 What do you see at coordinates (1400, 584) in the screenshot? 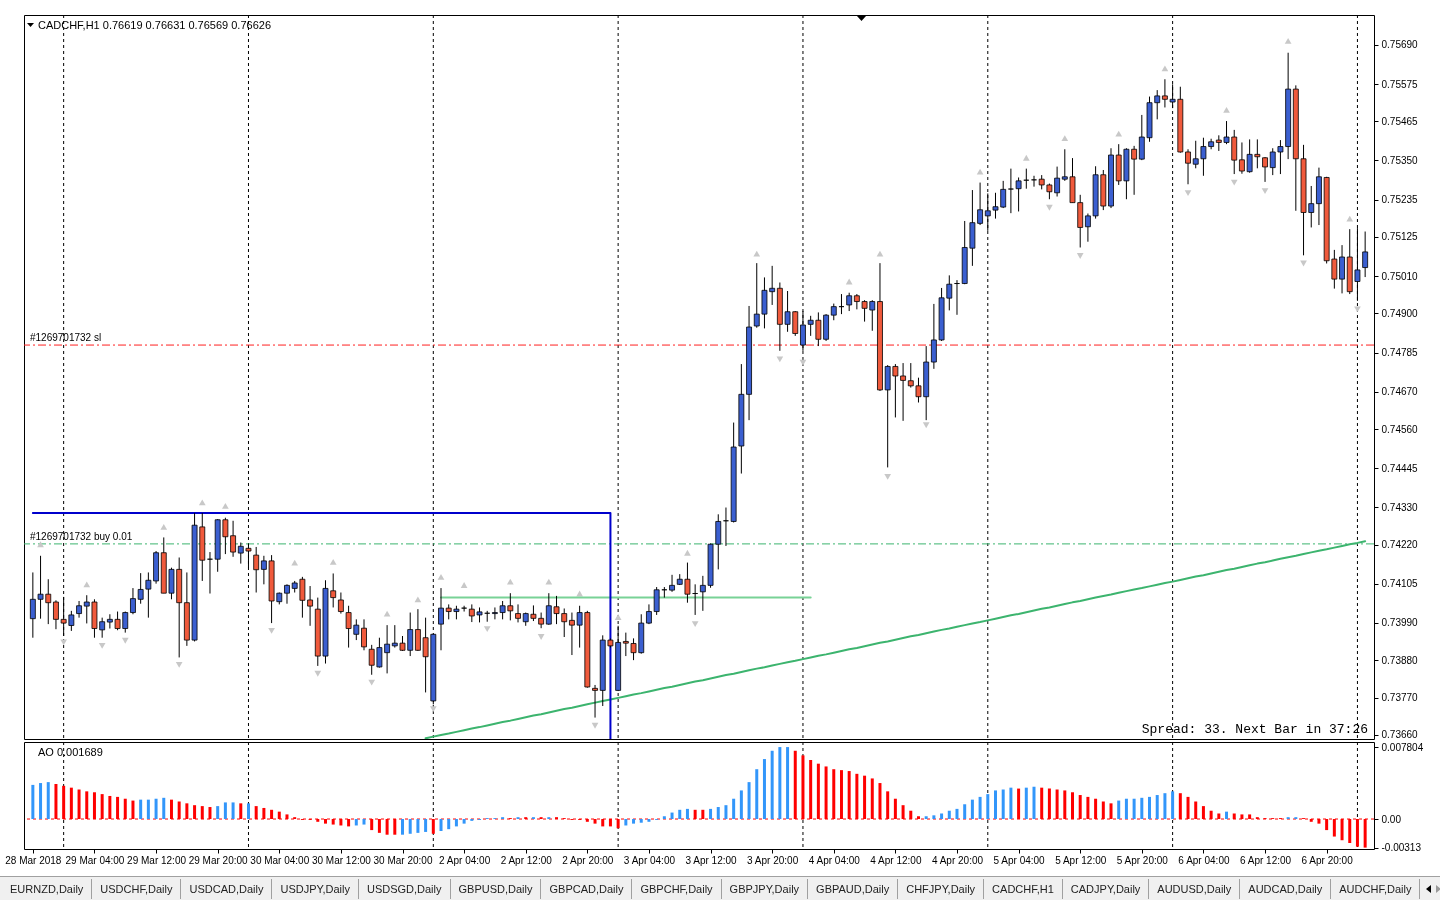
I see `y-tick-label: 0.74105` at bounding box center [1400, 584].